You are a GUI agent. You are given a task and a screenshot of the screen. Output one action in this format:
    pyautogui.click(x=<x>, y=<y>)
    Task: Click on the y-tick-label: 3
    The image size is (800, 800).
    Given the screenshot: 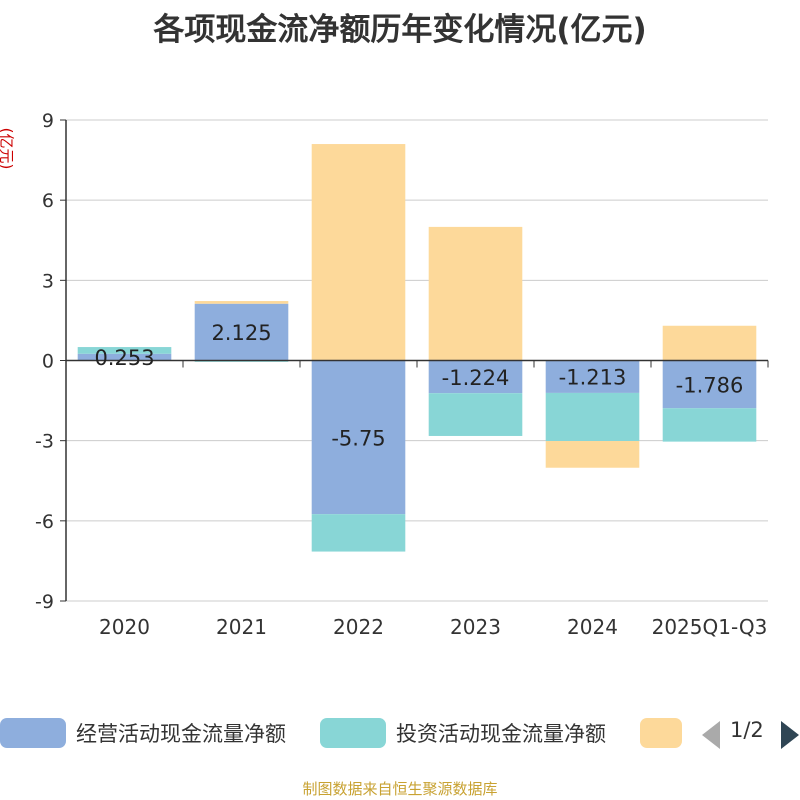 What is the action you would take?
    pyautogui.click(x=48, y=281)
    